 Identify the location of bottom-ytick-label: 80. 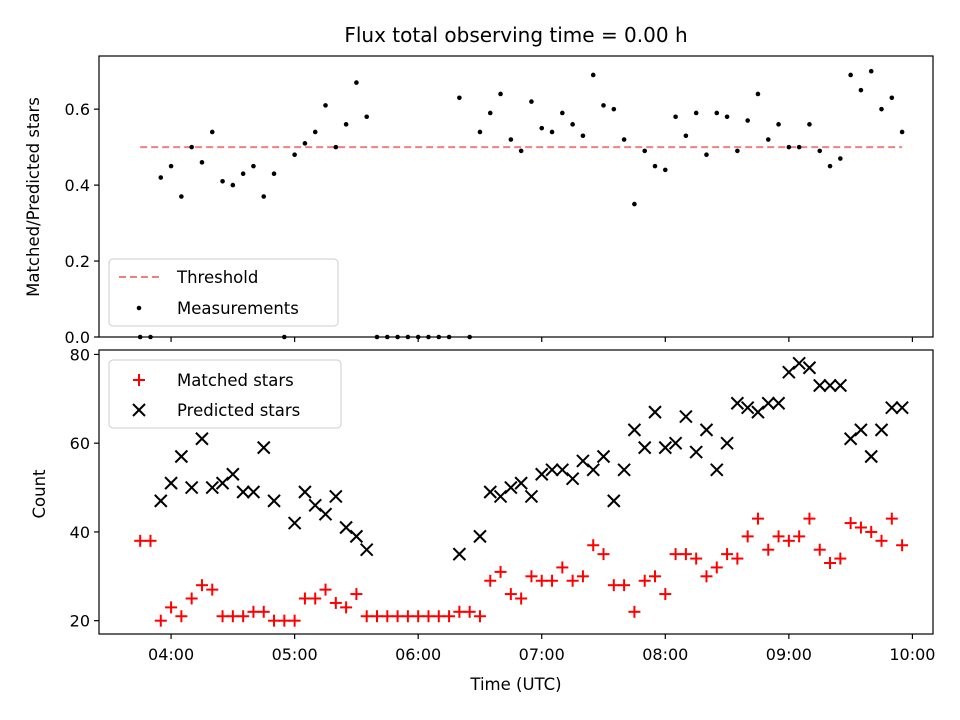
(80, 354).